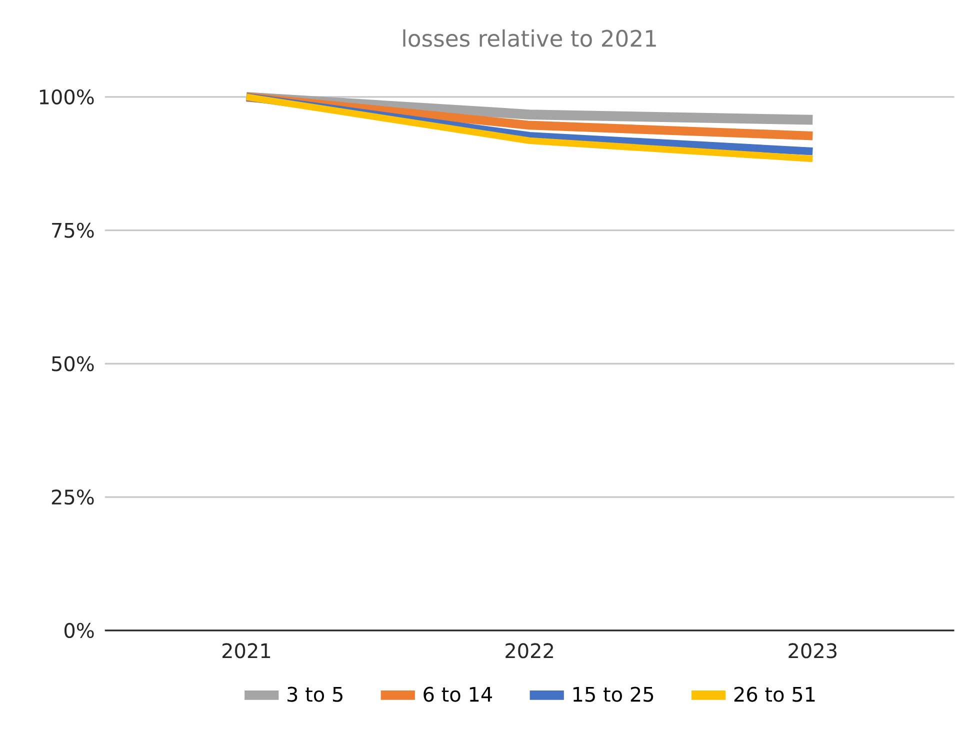 The image size is (955, 739). I want to click on y-tick-label: 25%, so click(73, 496).